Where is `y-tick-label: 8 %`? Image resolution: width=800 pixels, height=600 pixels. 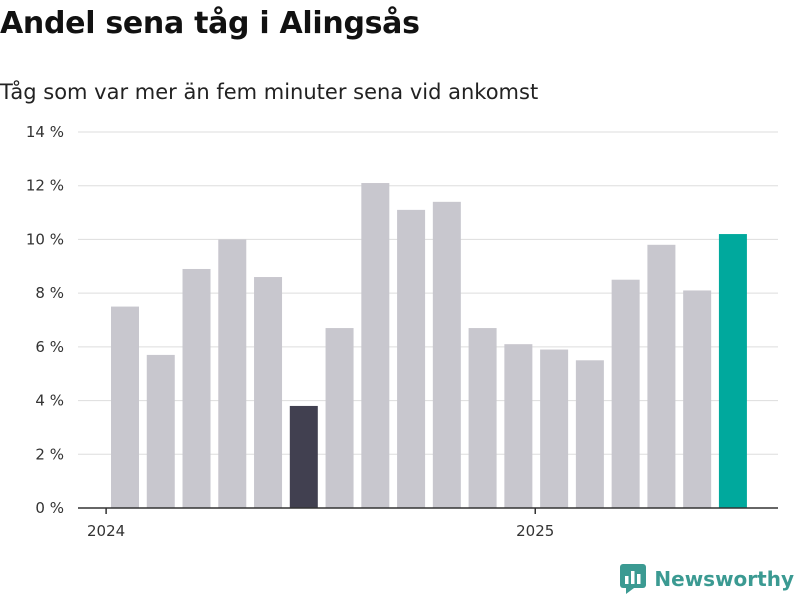
y-tick-label: 8 % is located at coordinates (49, 293).